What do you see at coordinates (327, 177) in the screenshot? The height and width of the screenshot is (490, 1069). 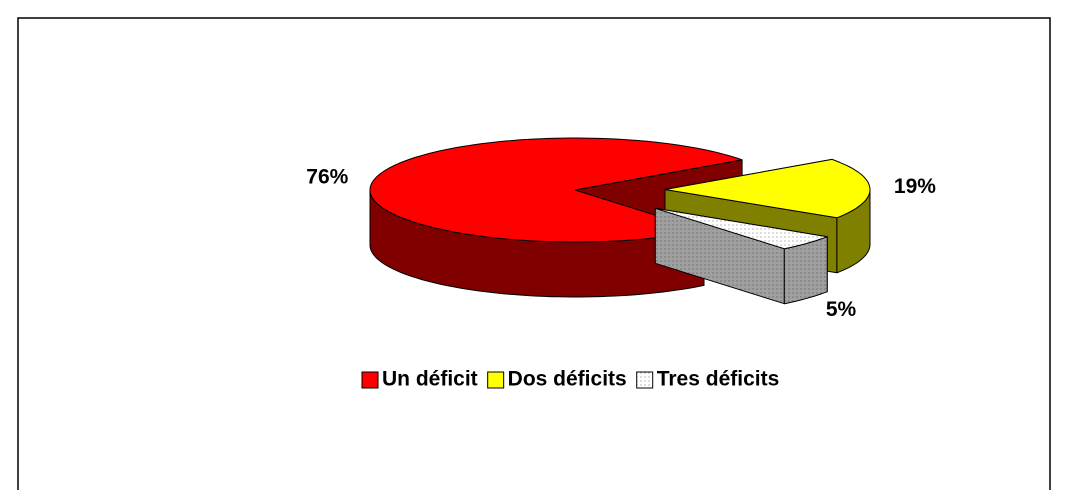 I see `data-label: 76%` at bounding box center [327, 177].